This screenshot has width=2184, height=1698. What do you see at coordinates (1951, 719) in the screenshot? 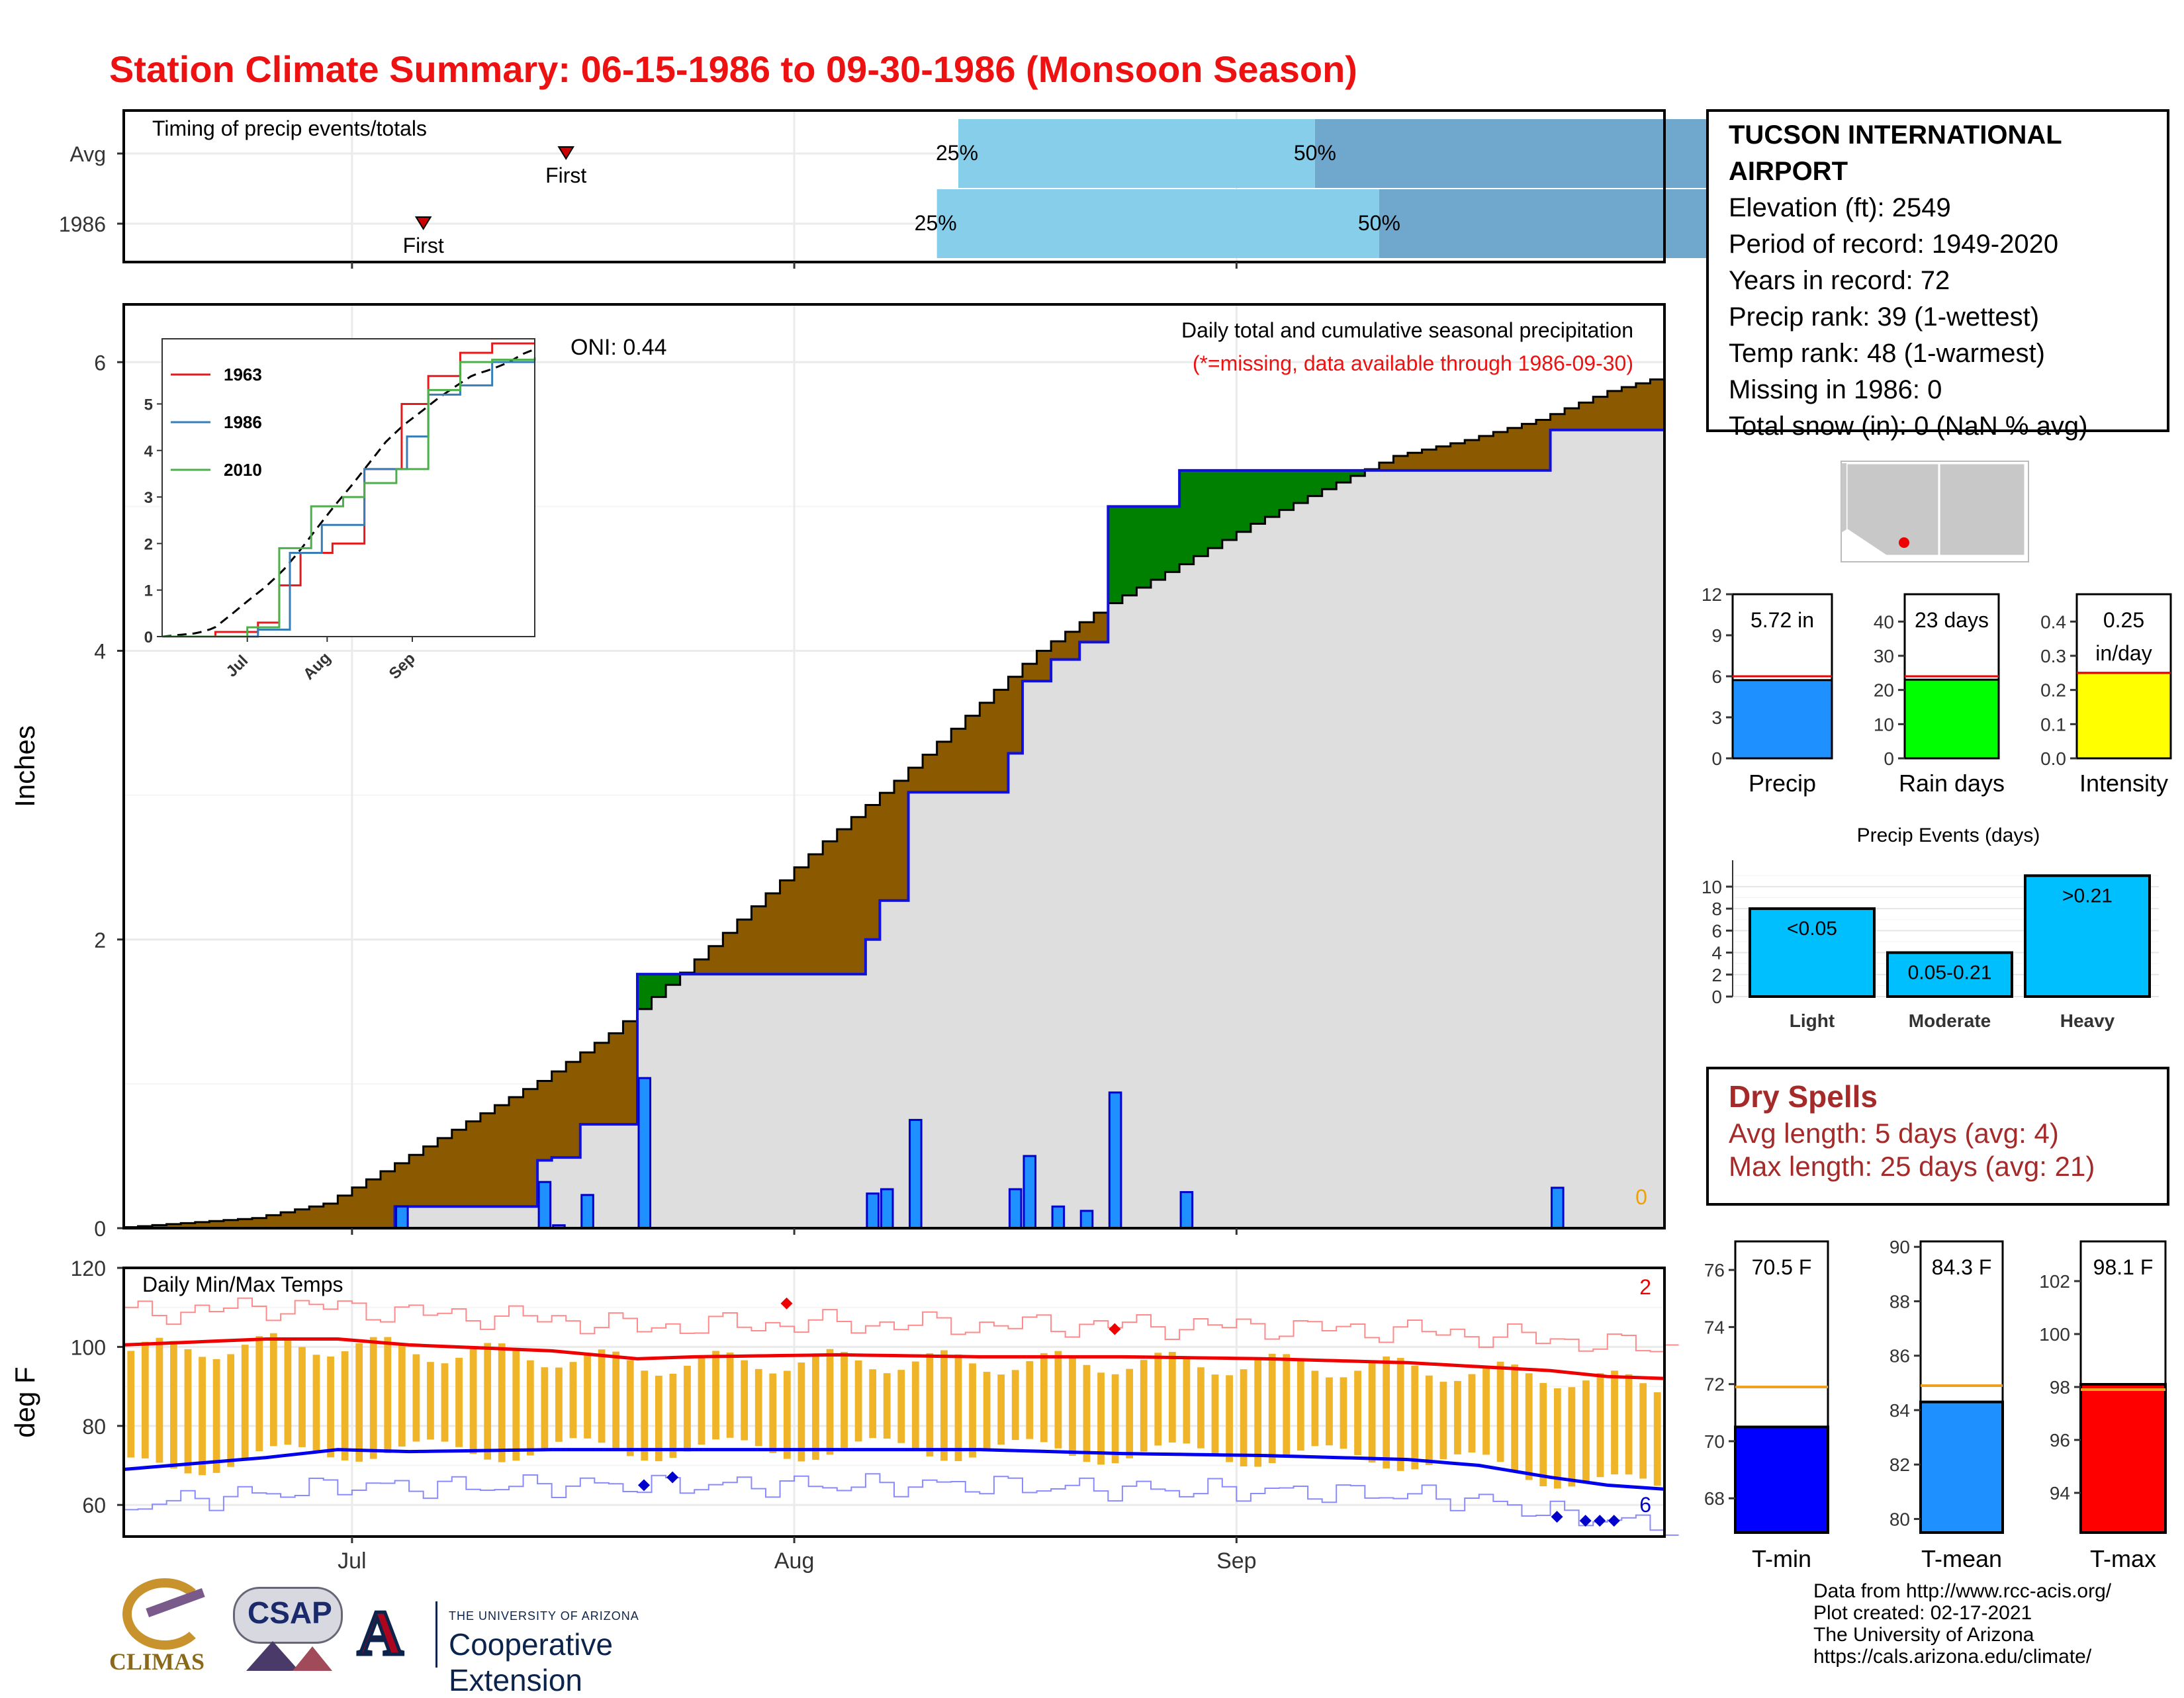
I see `summary-bar-Rain days` at bounding box center [1951, 719].